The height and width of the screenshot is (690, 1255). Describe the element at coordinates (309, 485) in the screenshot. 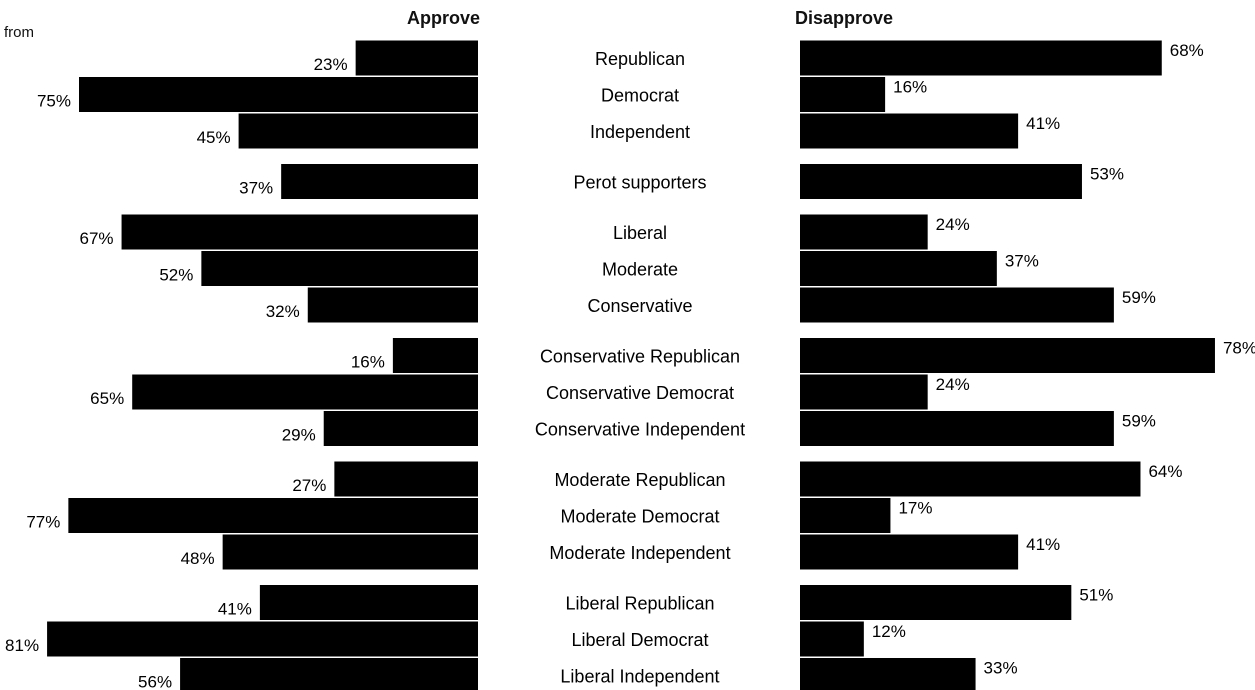

I see `approve-value-label: 27%` at that location.